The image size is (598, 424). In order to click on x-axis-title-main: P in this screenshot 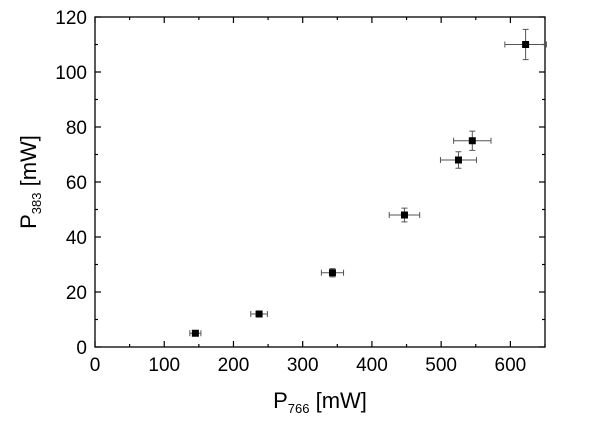, I will do `click(280, 400)`.